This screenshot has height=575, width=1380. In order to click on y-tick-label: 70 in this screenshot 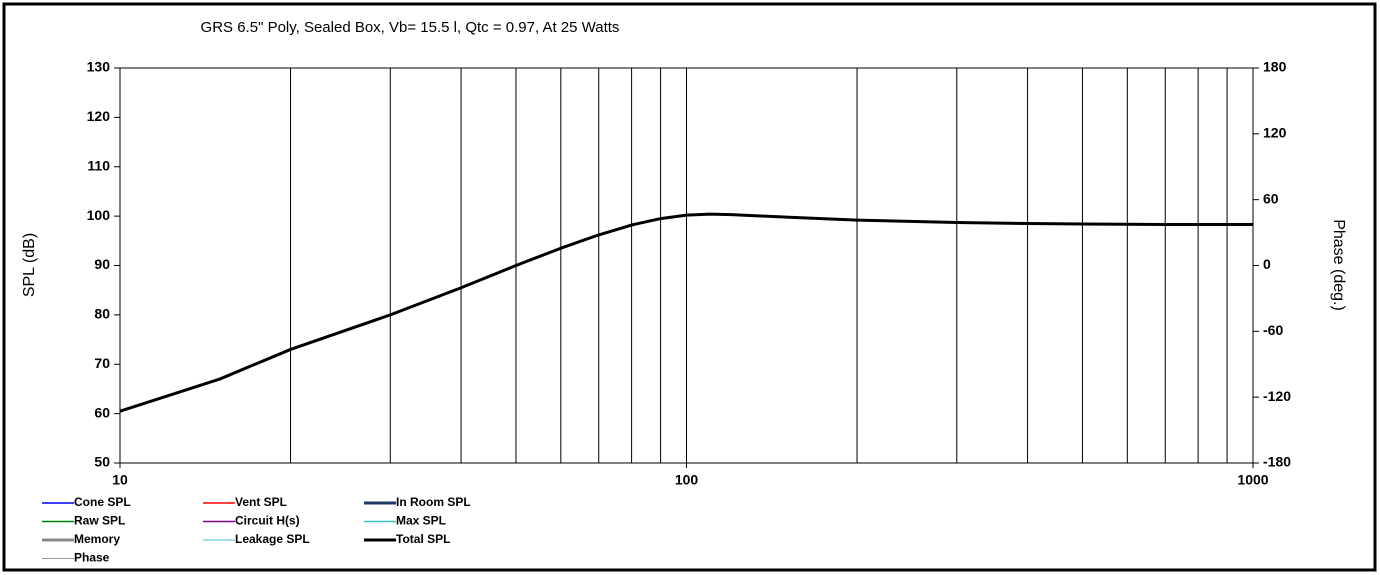, I will do `click(102, 363)`.